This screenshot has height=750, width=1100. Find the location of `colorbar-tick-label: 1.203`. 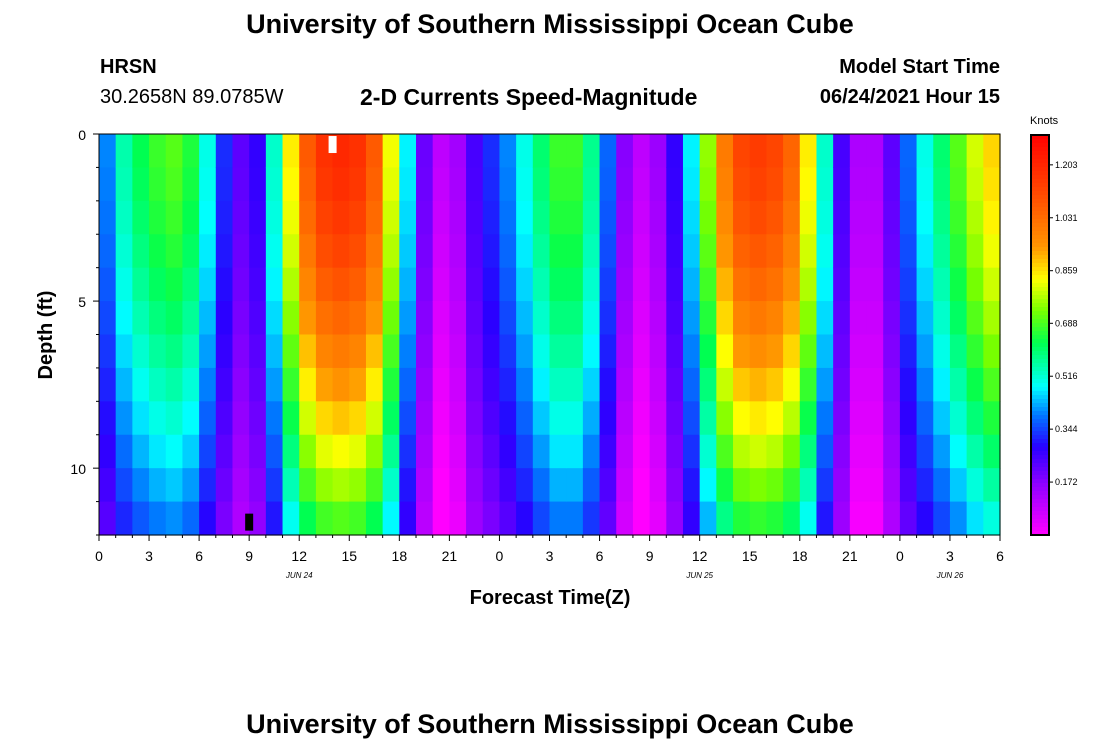

colorbar-tick-label: 1.203 is located at coordinates (1066, 165).